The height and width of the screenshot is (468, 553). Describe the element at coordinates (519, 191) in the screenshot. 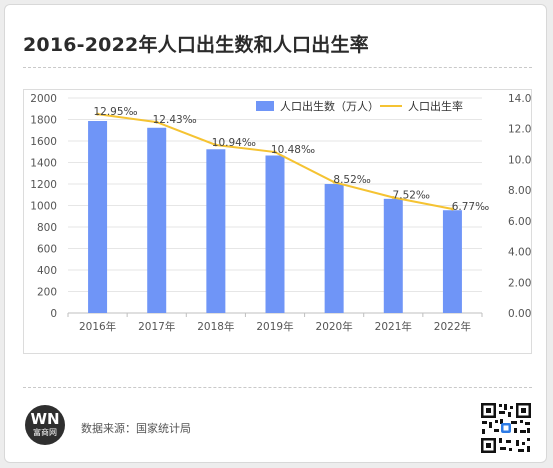

I see `y-right-tick-label: 8.00‰` at that location.